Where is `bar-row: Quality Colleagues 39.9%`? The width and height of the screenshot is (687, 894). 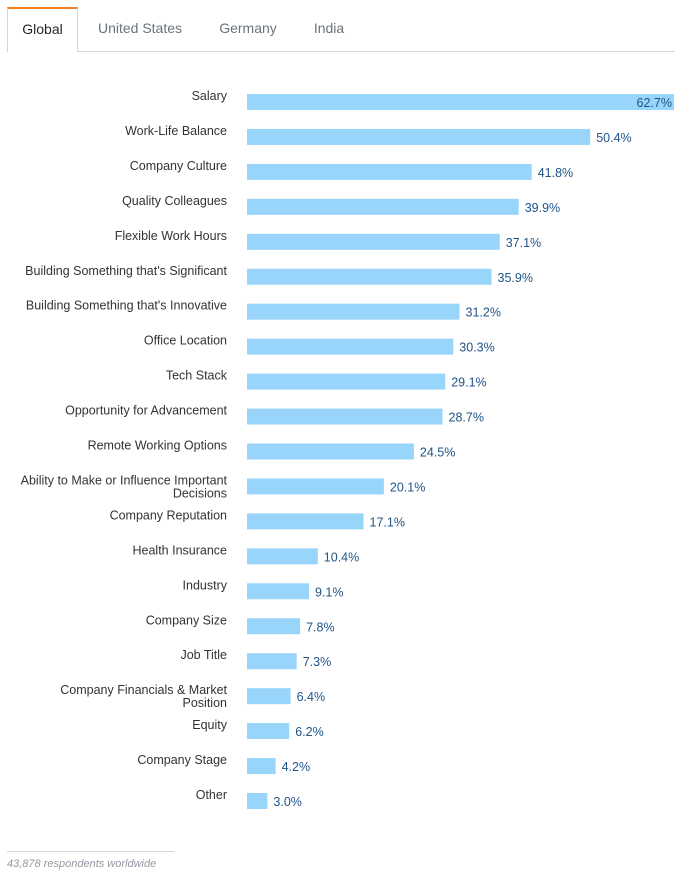 bar-row: Quality Colleagues 39.9% is located at coordinates (341, 204).